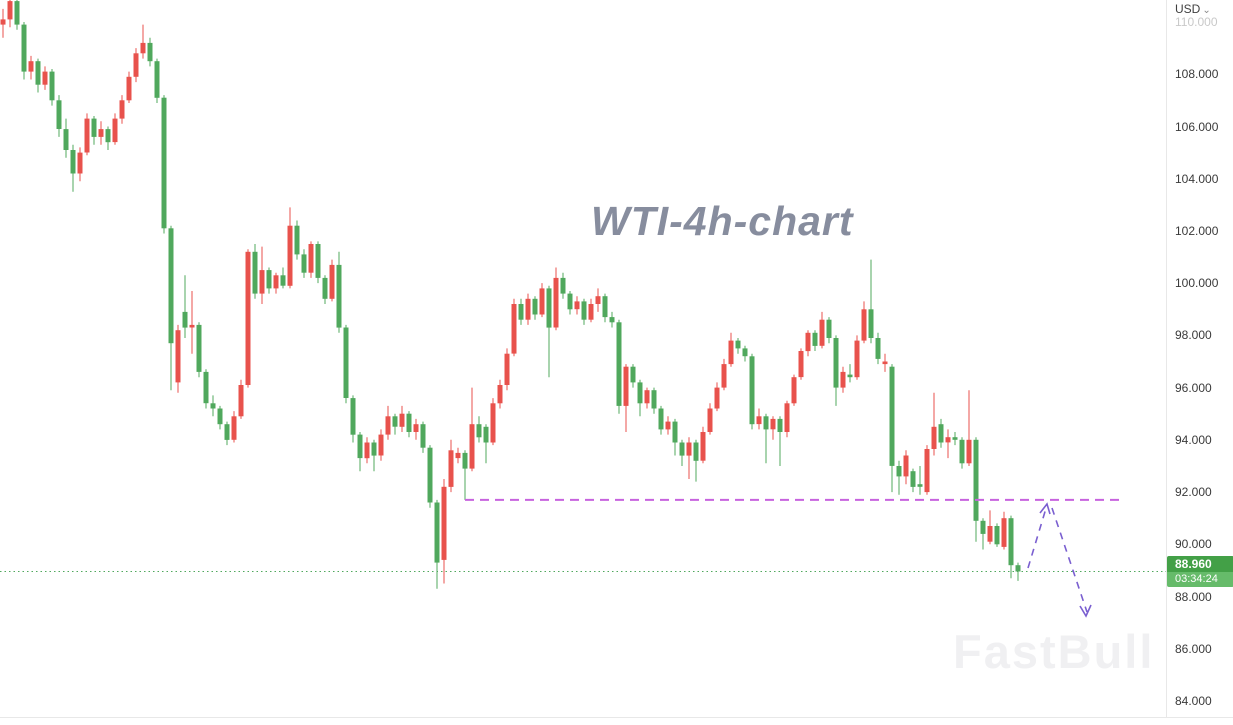 The image size is (1233, 725). I want to click on currency-selector: USD ⌄, so click(1193, 9).